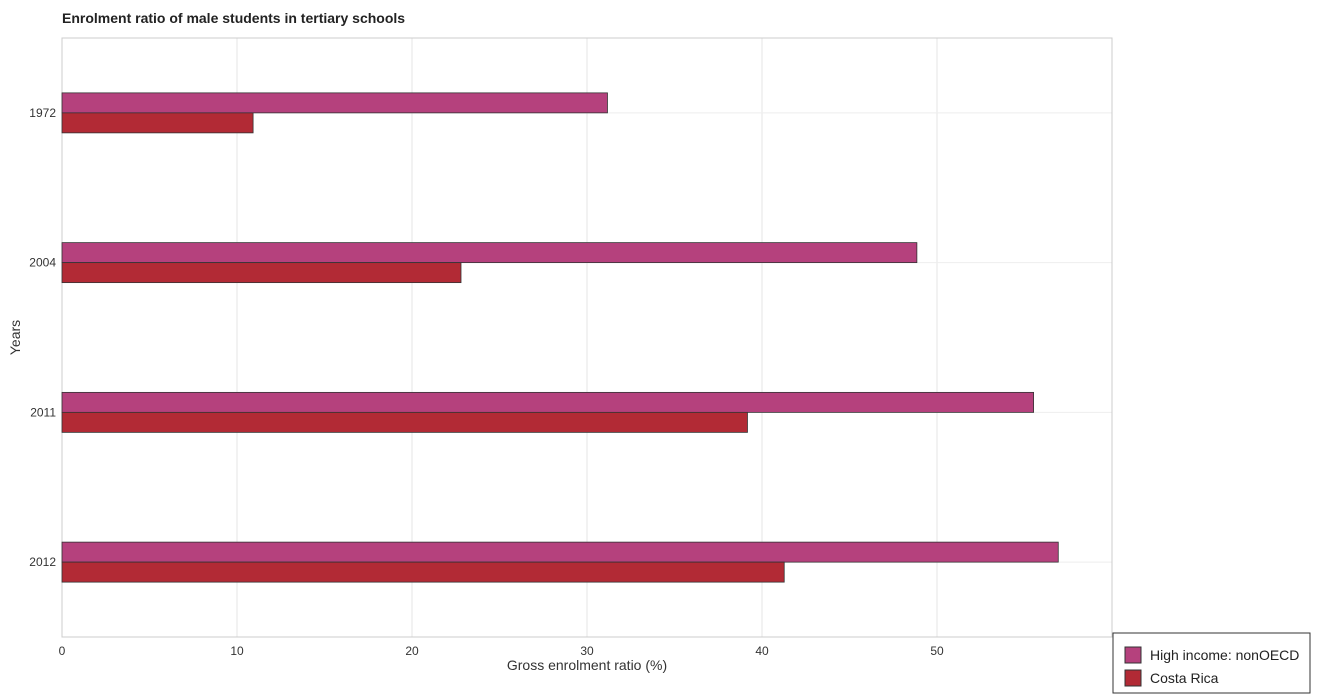 Image resolution: width=1317 pixels, height=700 pixels. I want to click on bar-series-1-2004, so click(261, 273).